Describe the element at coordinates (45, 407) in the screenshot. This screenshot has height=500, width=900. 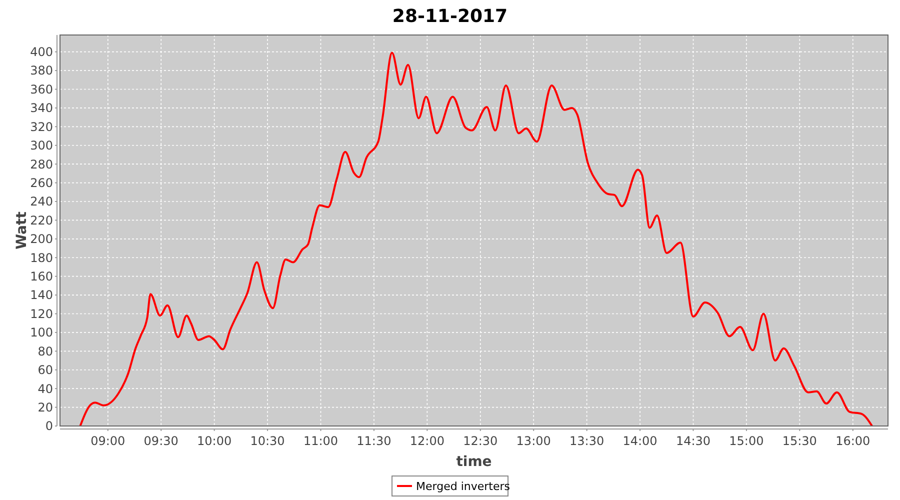
I see `y-tick-label: 20` at that location.